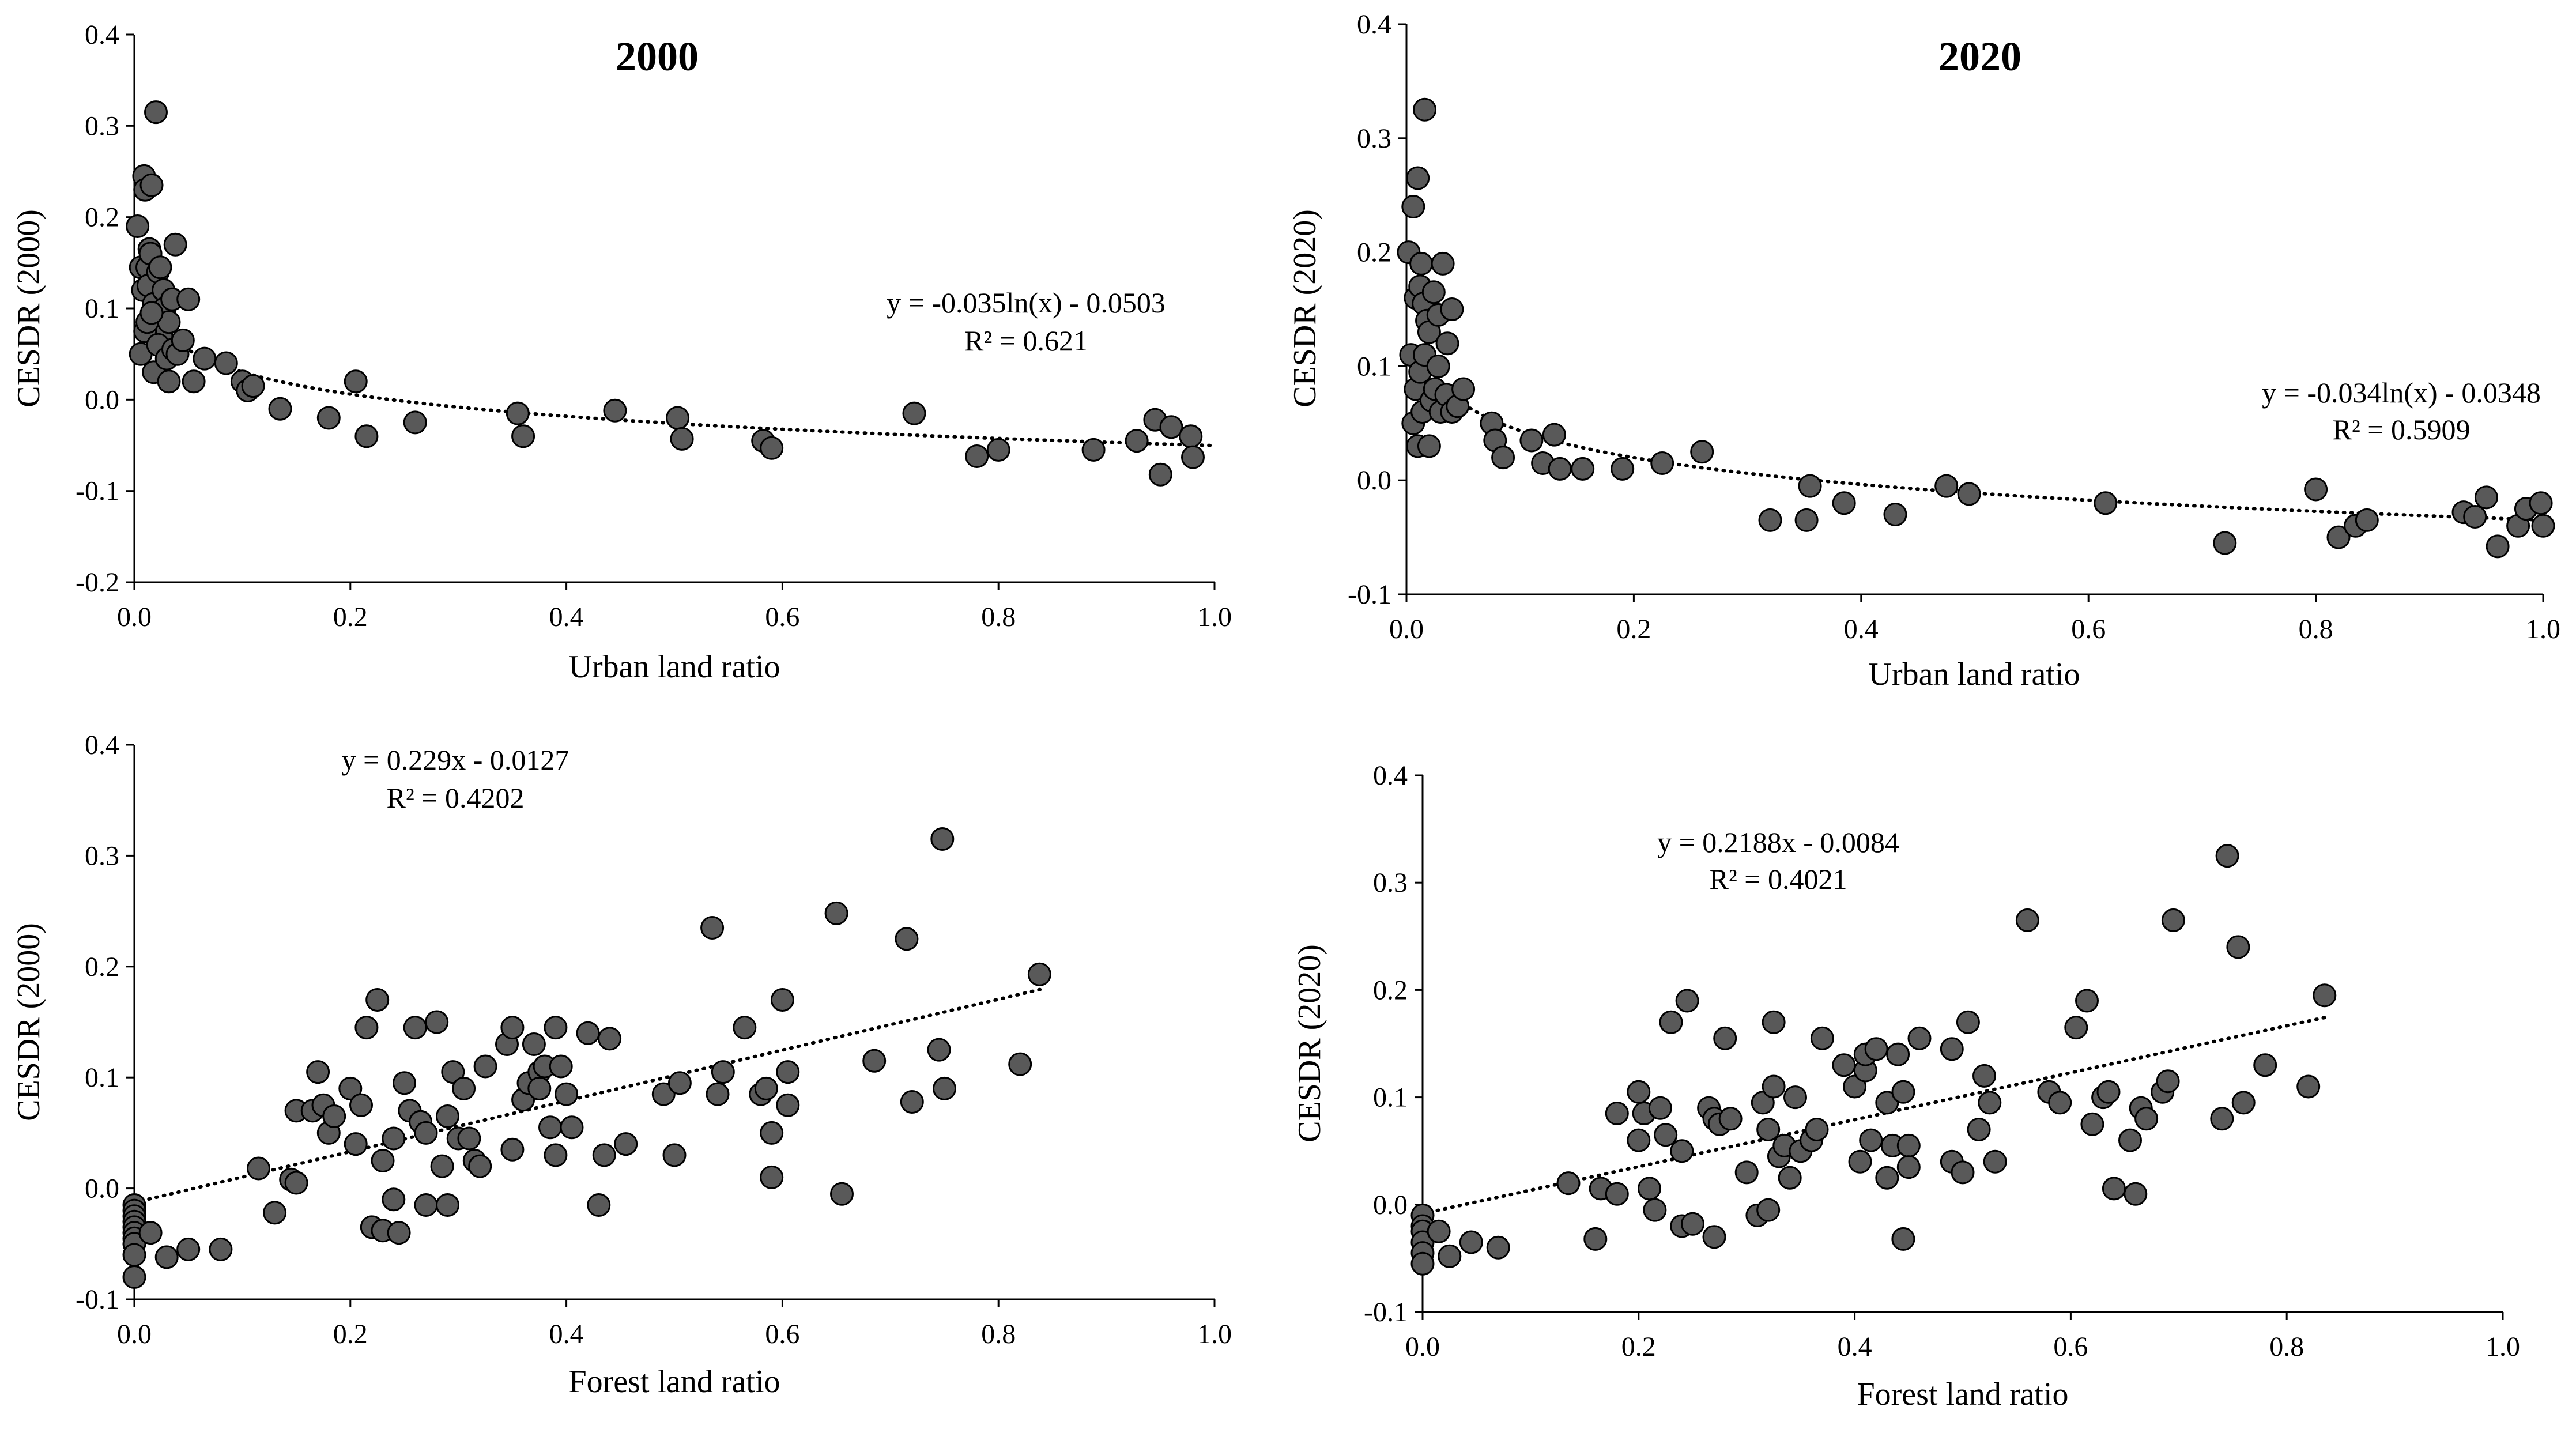 The width and height of the screenshot is (2576, 1429). I want to click on r-squared-label: R² = 0.5909, so click(2401, 429).